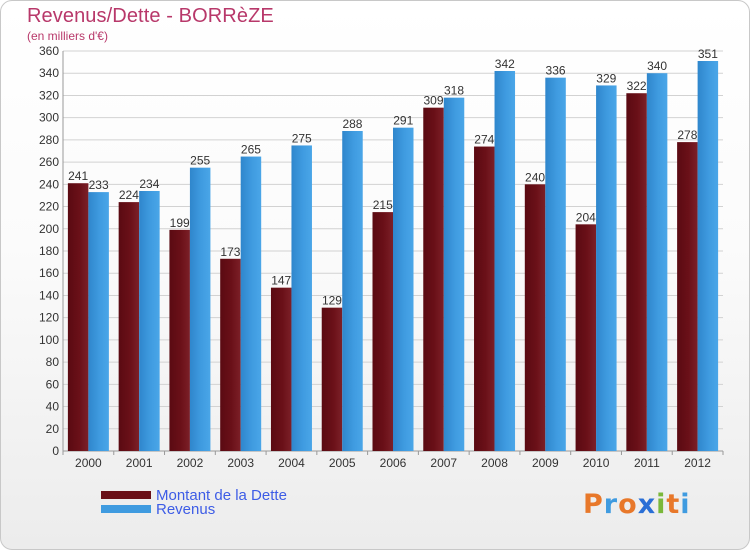 The width and height of the screenshot is (750, 550). What do you see at coordinates (126, 495) in the screenshot?
I see `legend-swatch-dette` at bounding box center [126, 495].